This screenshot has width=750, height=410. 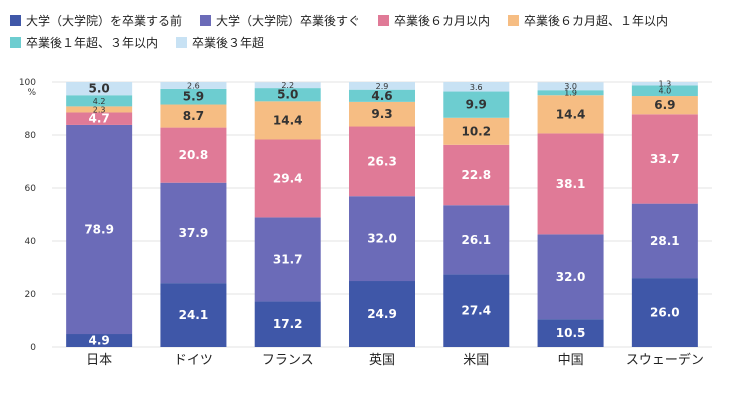 I want to click on x-category-label: ドイツ, so click(x=193, y=360).